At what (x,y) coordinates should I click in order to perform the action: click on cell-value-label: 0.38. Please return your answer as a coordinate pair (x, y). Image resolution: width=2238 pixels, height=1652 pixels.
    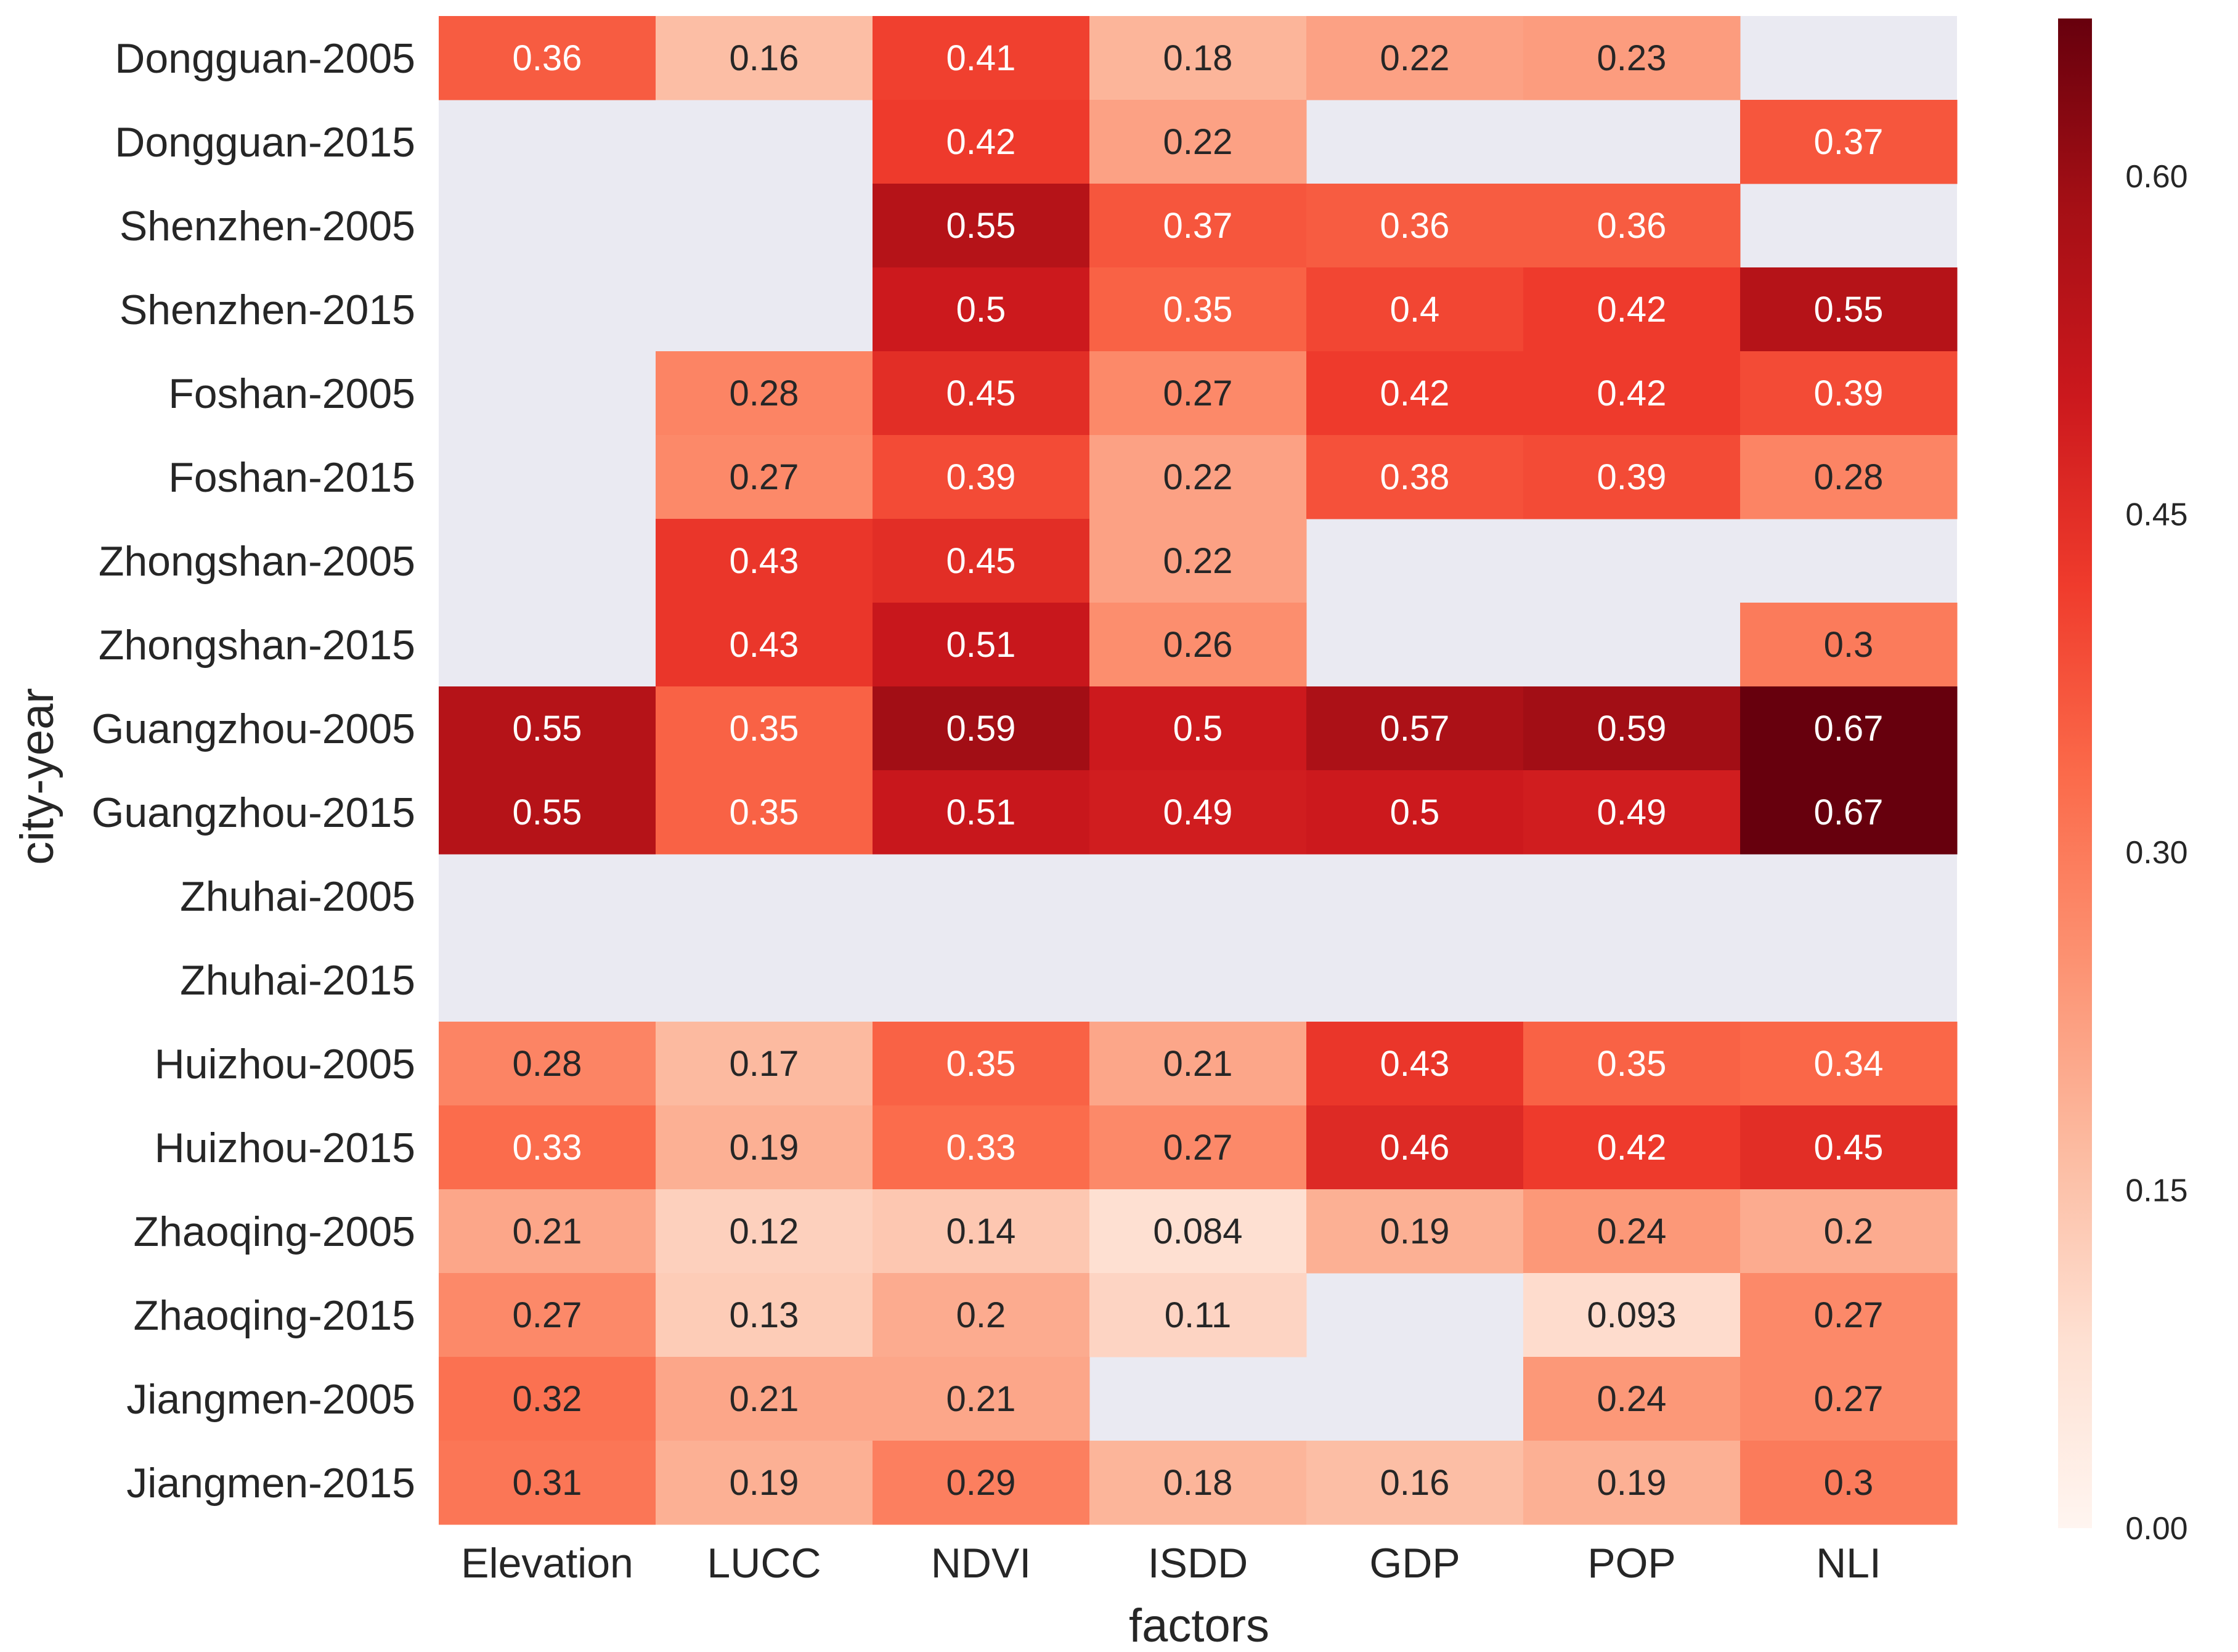
    Looking at the image, I should click on (1415, 477).